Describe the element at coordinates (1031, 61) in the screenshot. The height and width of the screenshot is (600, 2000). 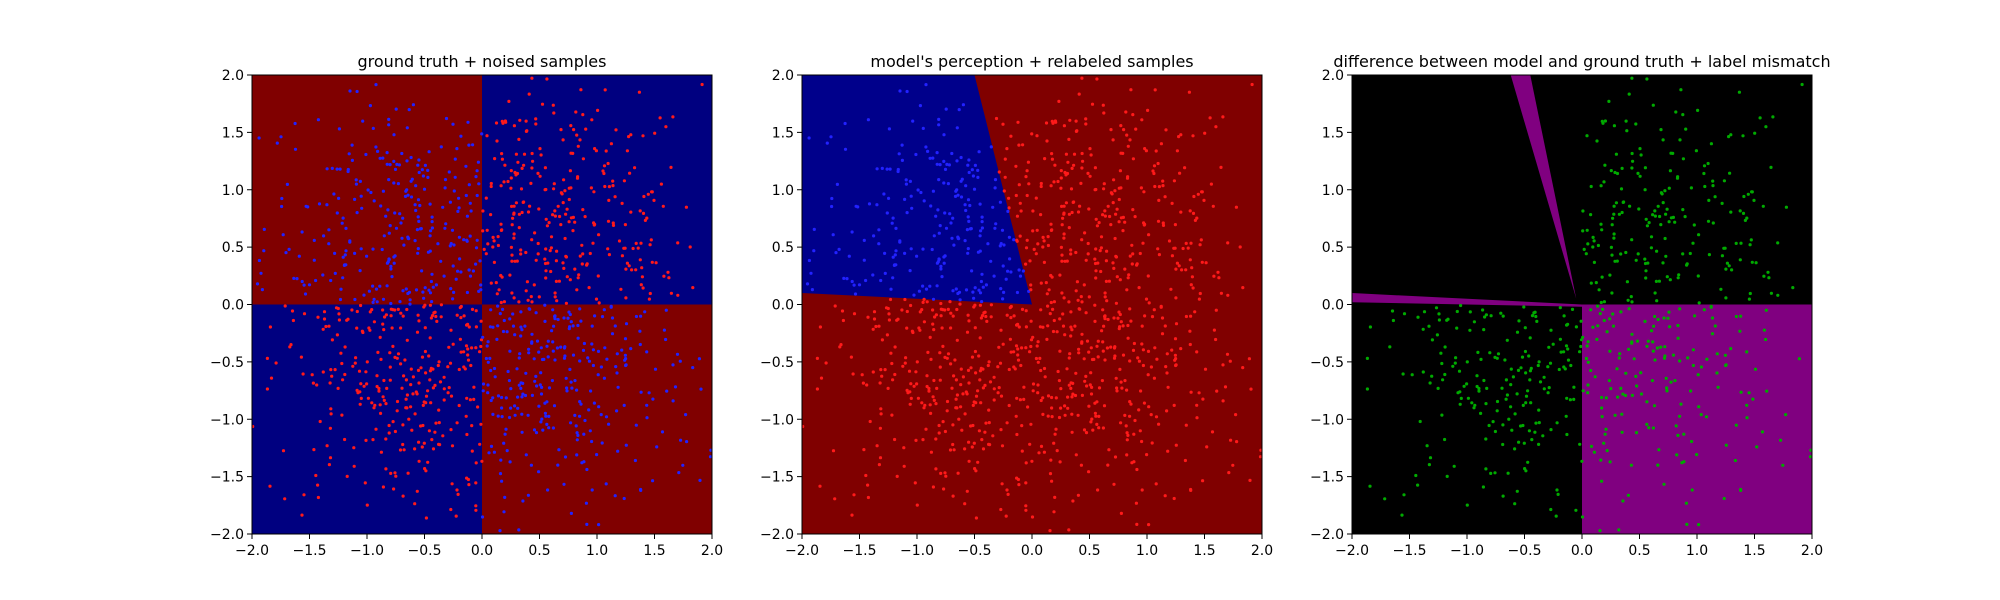
I see `panel-2-title: model's perception + relabeled samples` at that location.